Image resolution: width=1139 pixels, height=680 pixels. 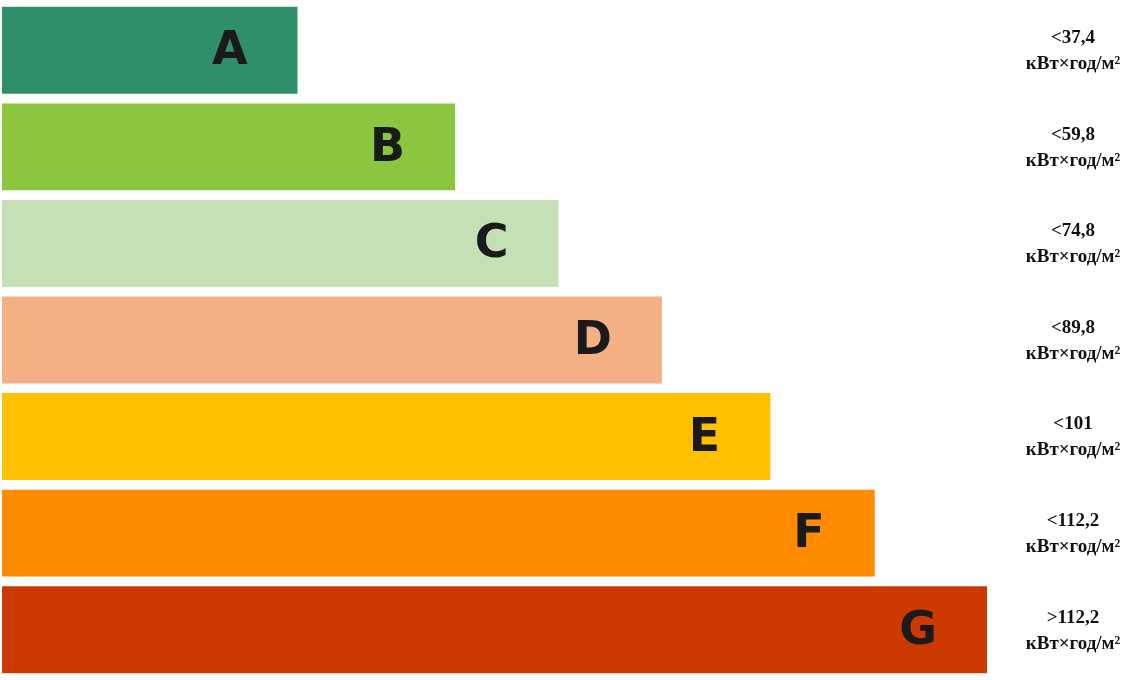 What do you see at coordinates (491, 241) in the screenshot?
I see `y-tick-label: C` at bounding box center [491, 241].